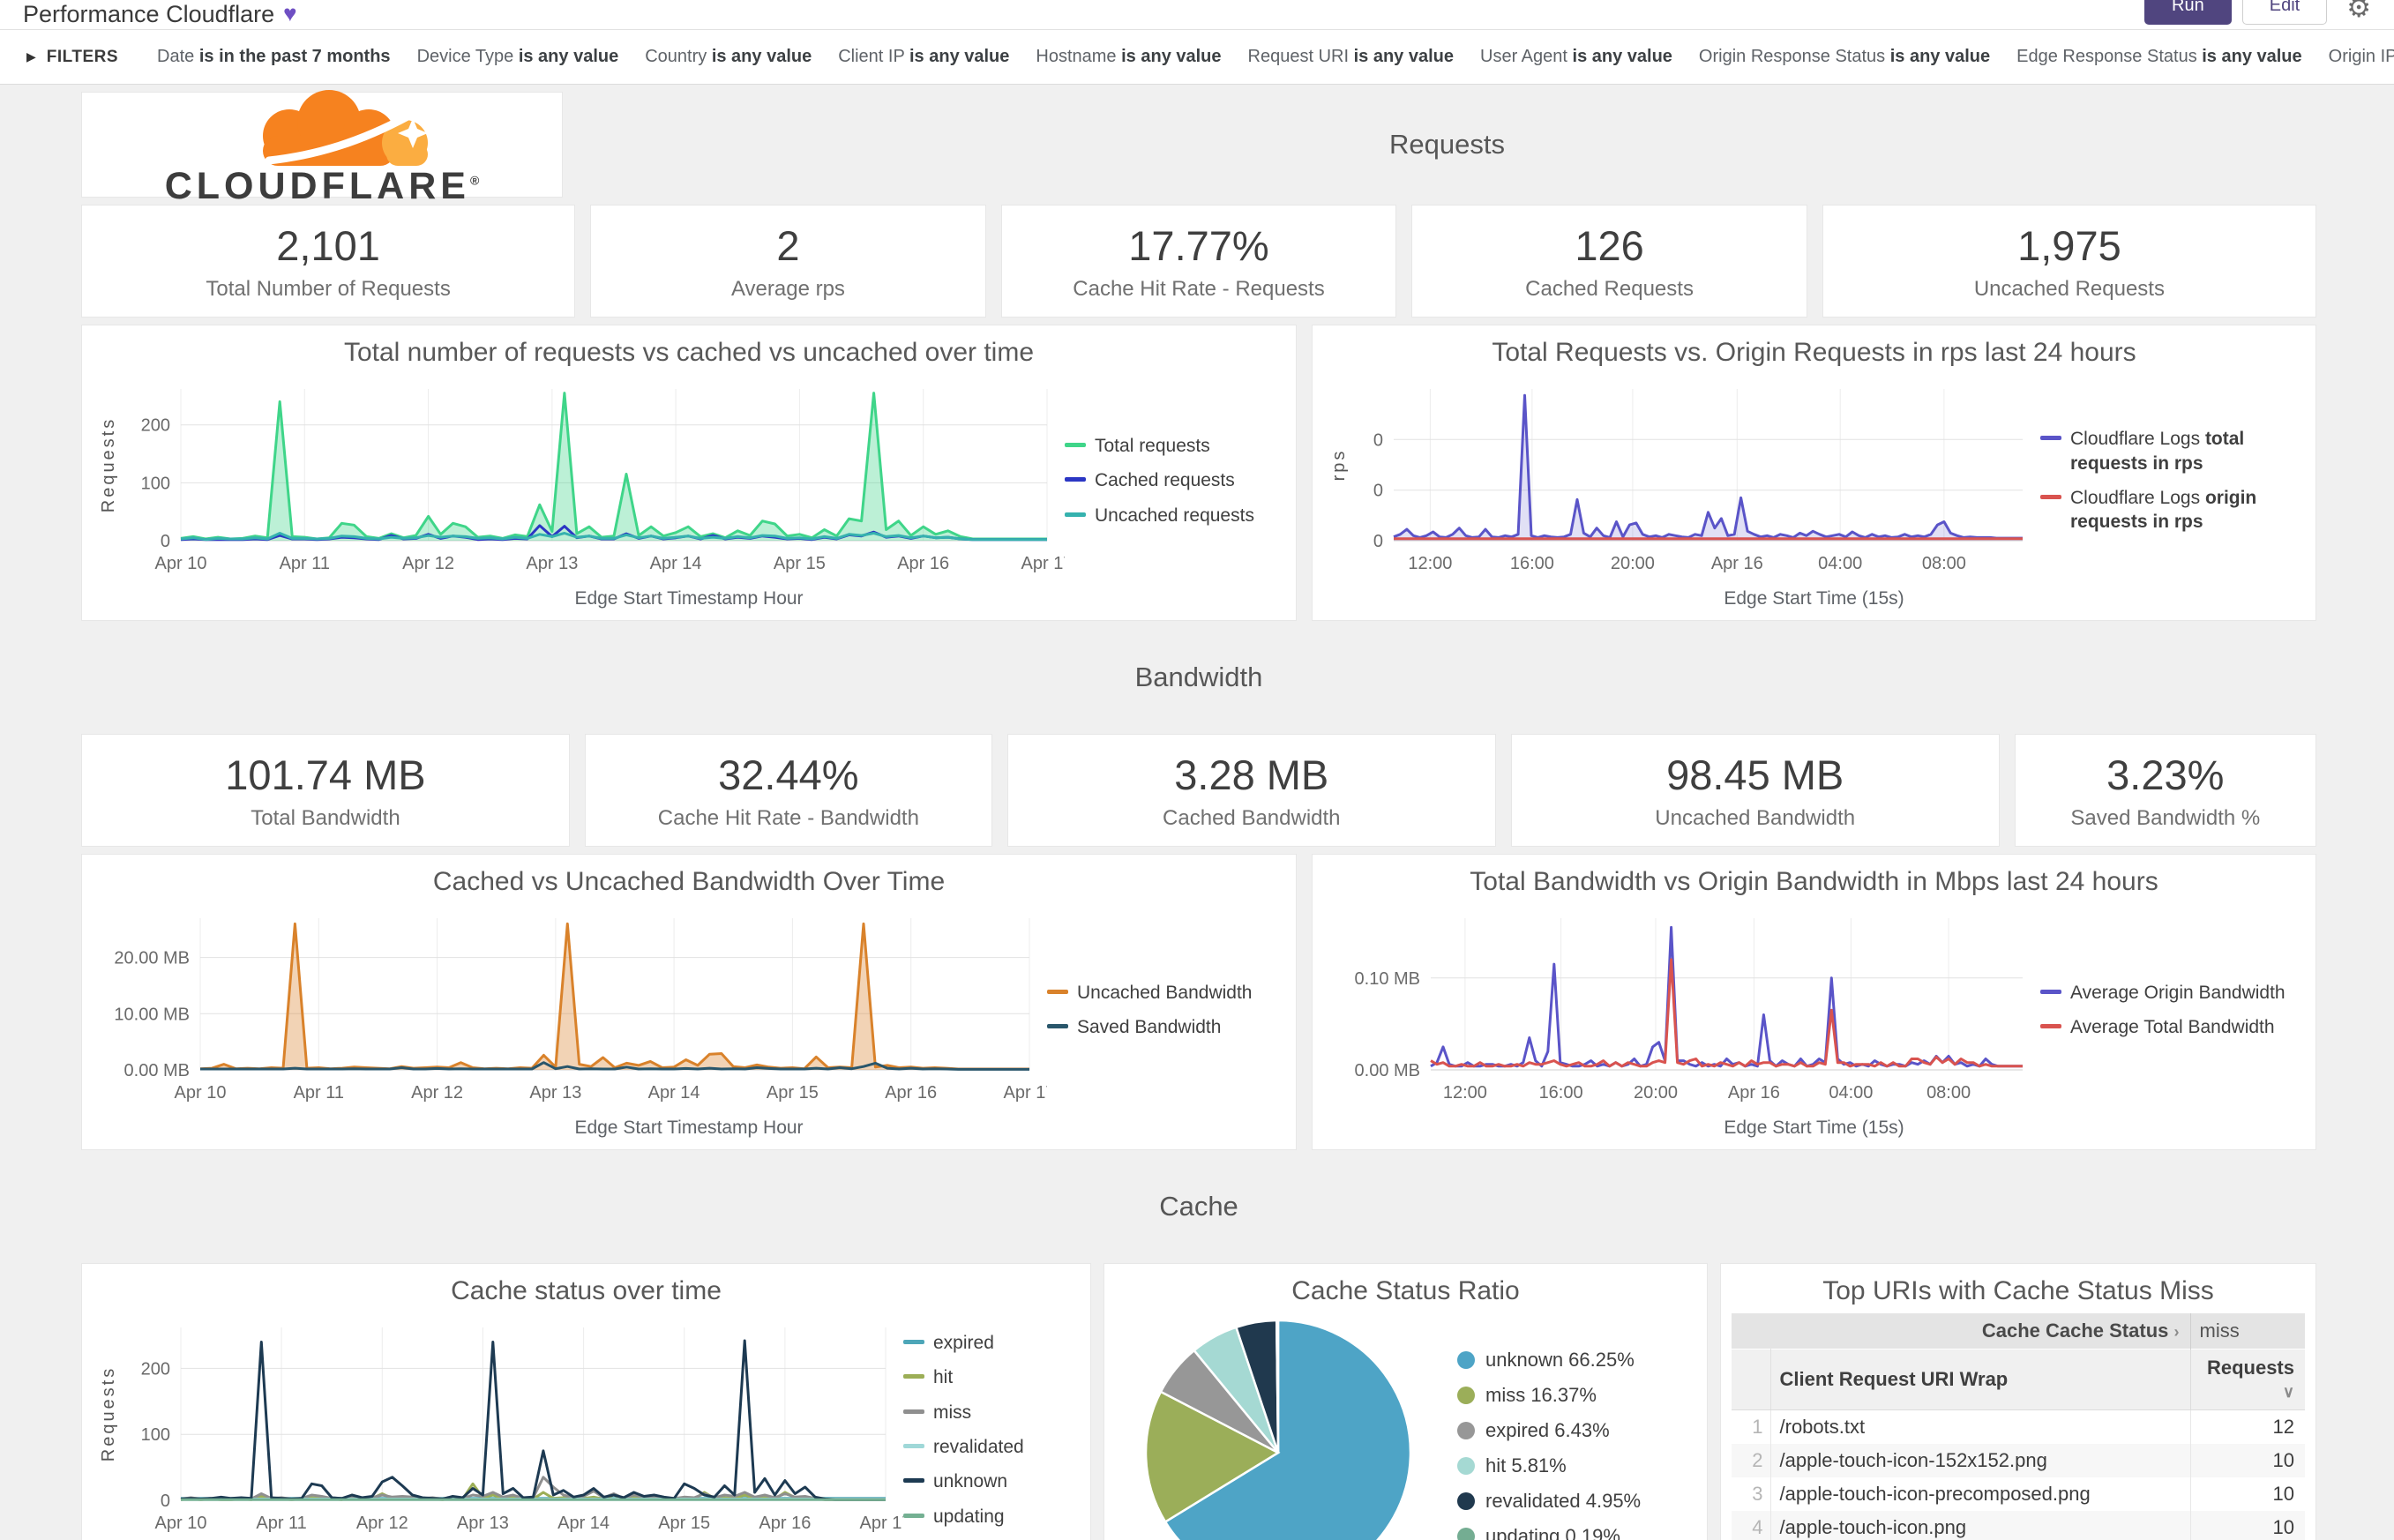  Describe the element at coordinates (2019, 1426) in the screenshot. I see `table-row: 1/robots.txt 12` at that location.